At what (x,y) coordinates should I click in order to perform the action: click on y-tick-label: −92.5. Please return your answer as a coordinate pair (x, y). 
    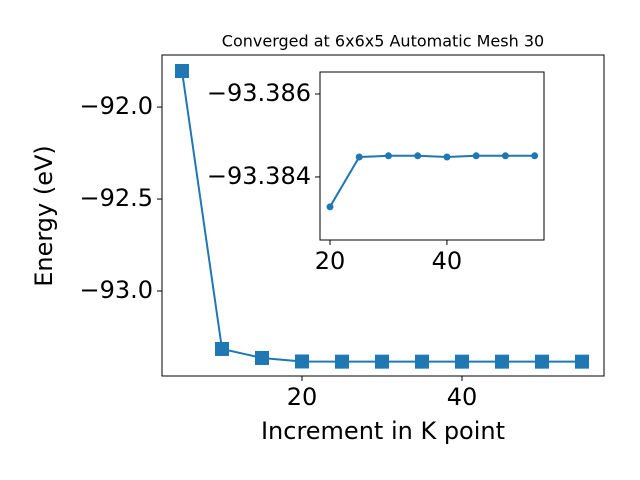
    Looking at the image, I should click on (116, 198).